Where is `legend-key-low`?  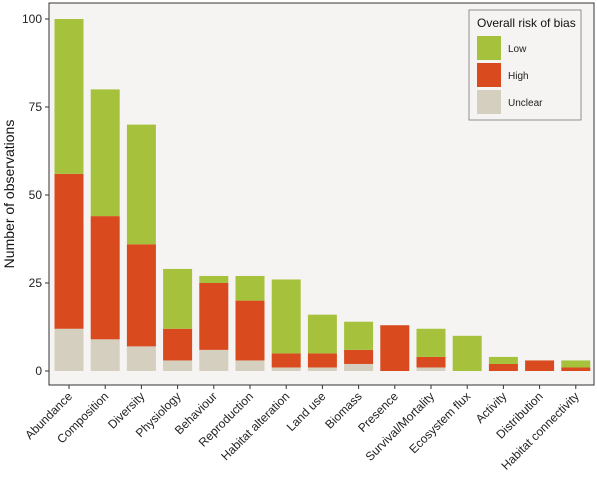
legend-key-low is located at coordinates (489, 48).